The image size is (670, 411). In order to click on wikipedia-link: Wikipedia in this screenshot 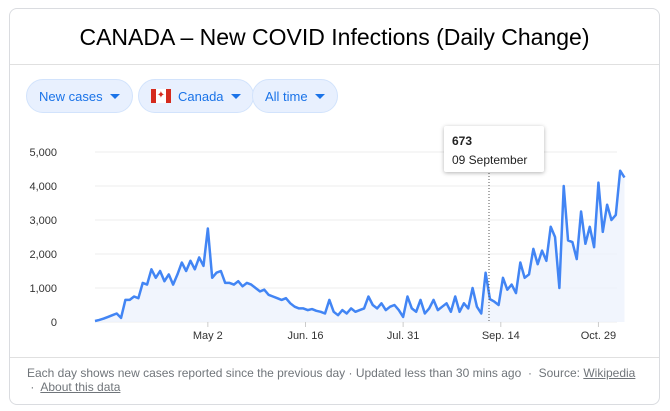, I will do `click(609, 373)`.